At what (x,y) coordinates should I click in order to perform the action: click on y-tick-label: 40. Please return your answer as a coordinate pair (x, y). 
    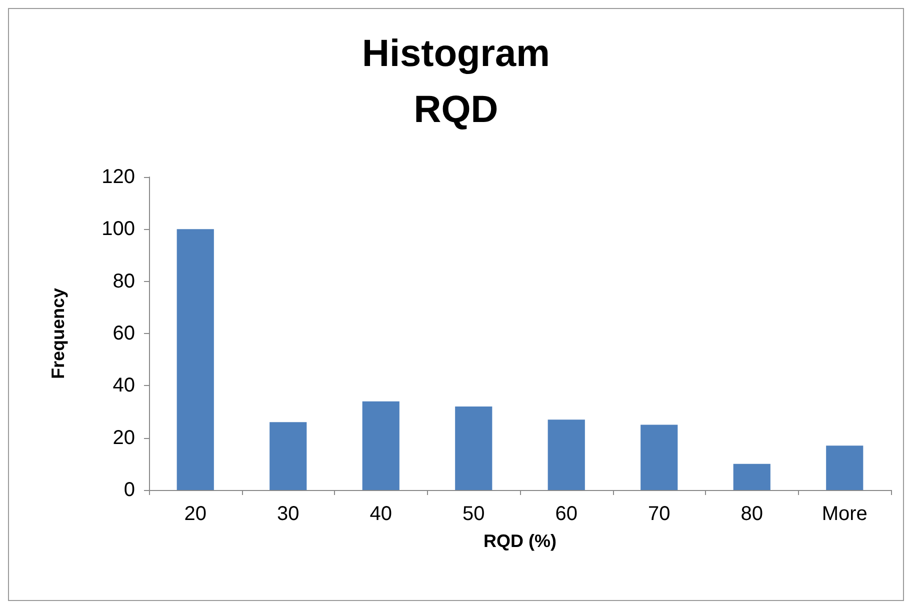
    Looking at the image, I should click on (123, 385).